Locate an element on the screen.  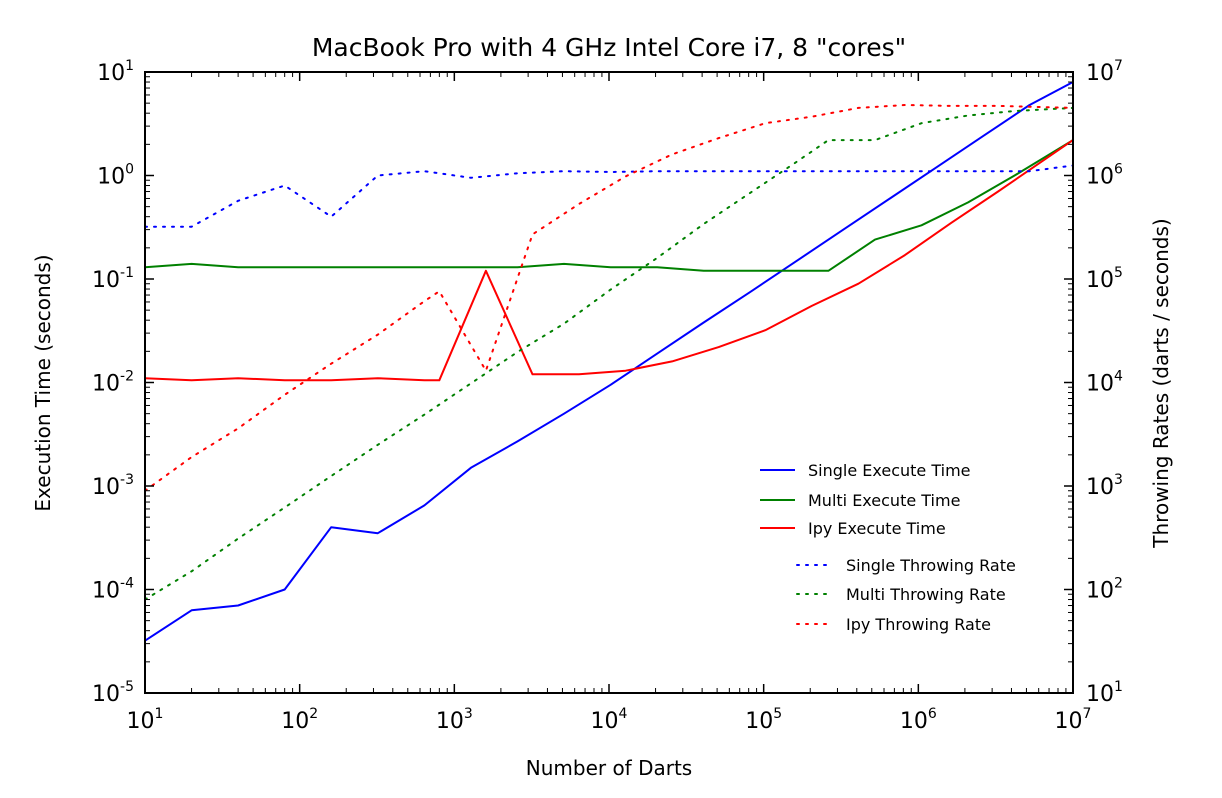
x-axis-title: Number of Darts is located at coordinates (609, 768).